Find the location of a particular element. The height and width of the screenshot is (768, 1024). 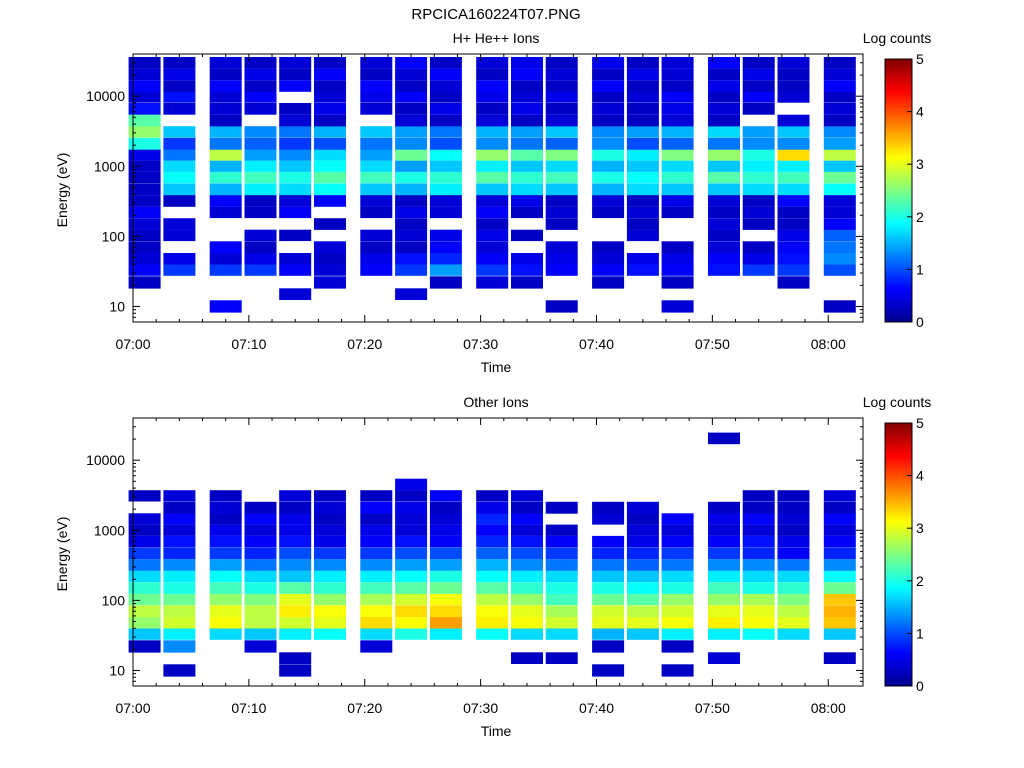

colorbar-tick-label: 5 is located at coordinates (920, 423).